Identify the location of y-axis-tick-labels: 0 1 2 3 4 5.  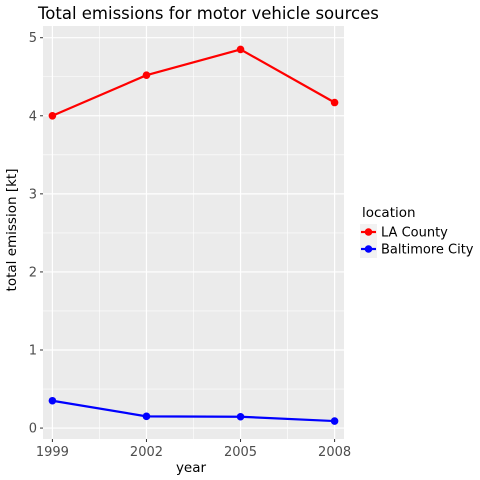
(33, 233).